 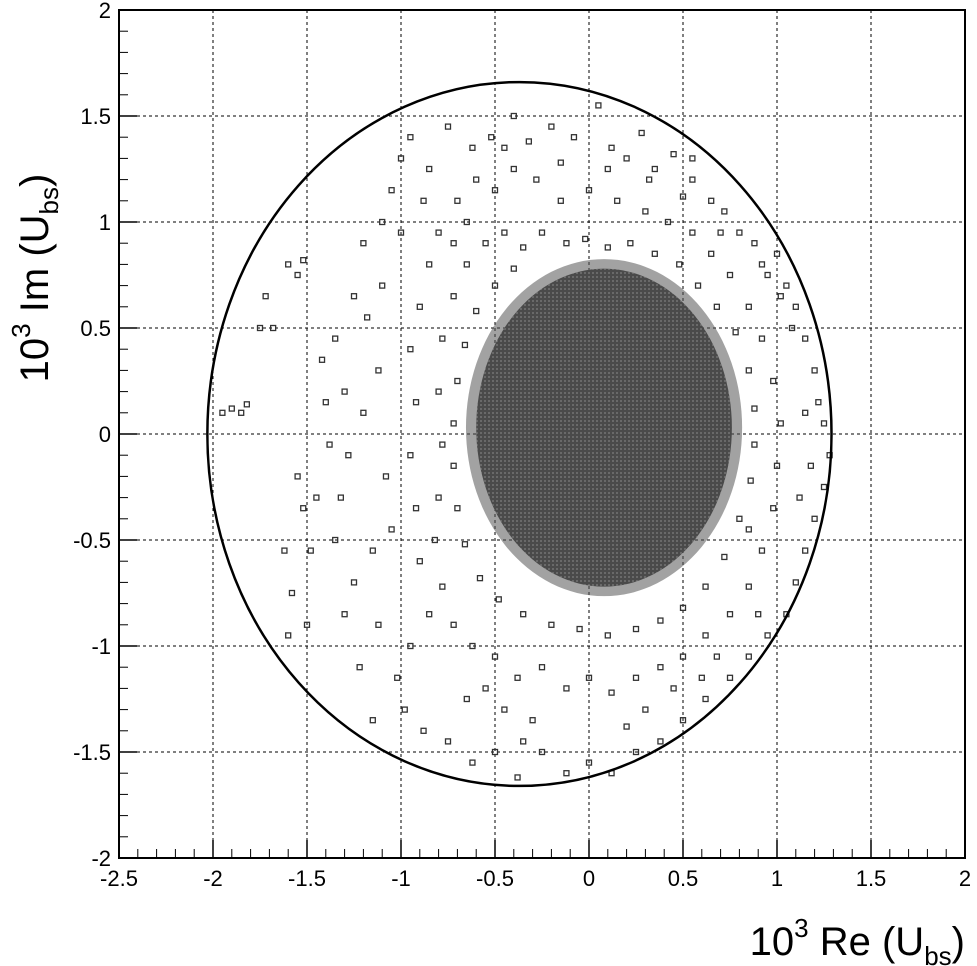 What do you see at coordinates (35, 180) in the screenshot?
I see `y-axis-title-close: )` at bounding box center [35, 180].